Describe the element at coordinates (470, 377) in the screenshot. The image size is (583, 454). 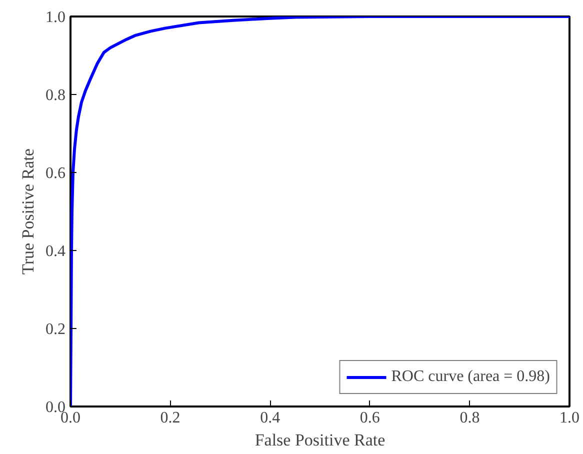
I see `legend-label: ROC curve (area = 0.98)` at that location.